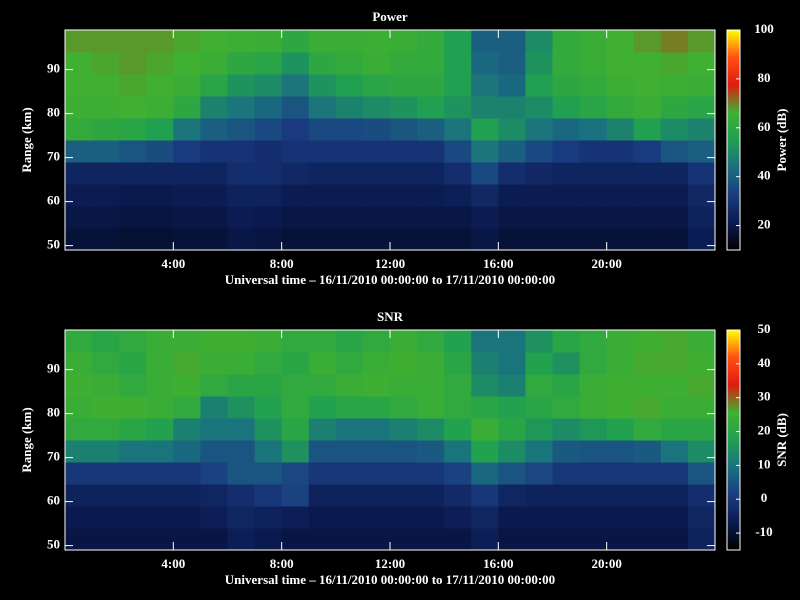 The image size is (800, 600). I want to click on chart-title: Power, so click(390, 16).